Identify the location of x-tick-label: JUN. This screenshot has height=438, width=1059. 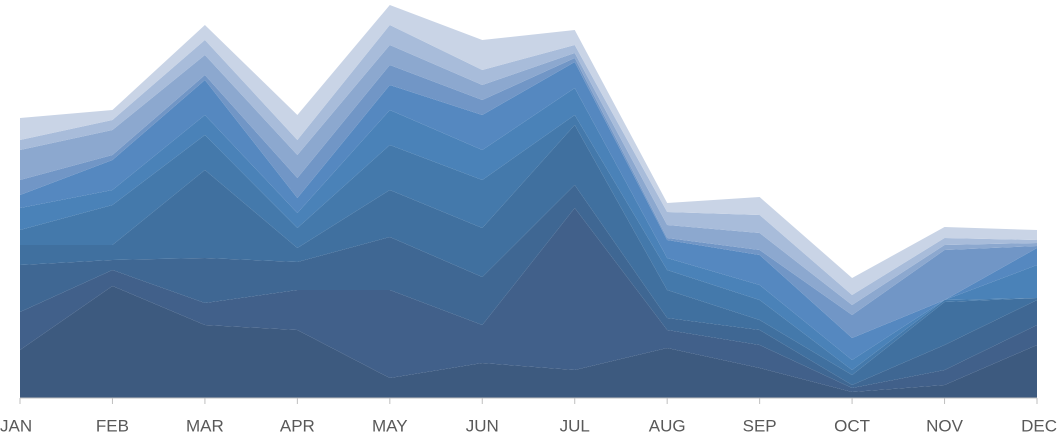
(482, 425).